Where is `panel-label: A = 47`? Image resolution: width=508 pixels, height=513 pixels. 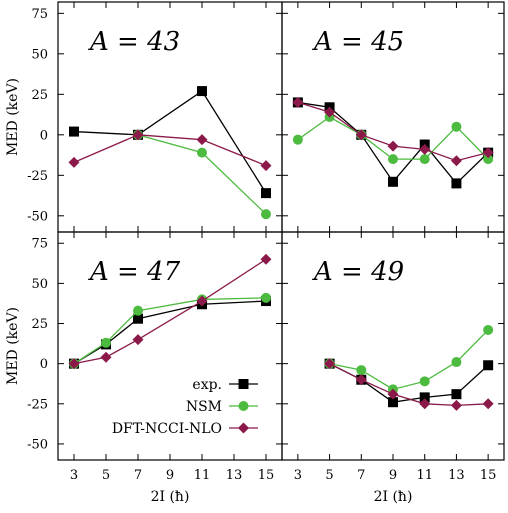
panel-label: A = 47 is located at coordinates (134, 272).